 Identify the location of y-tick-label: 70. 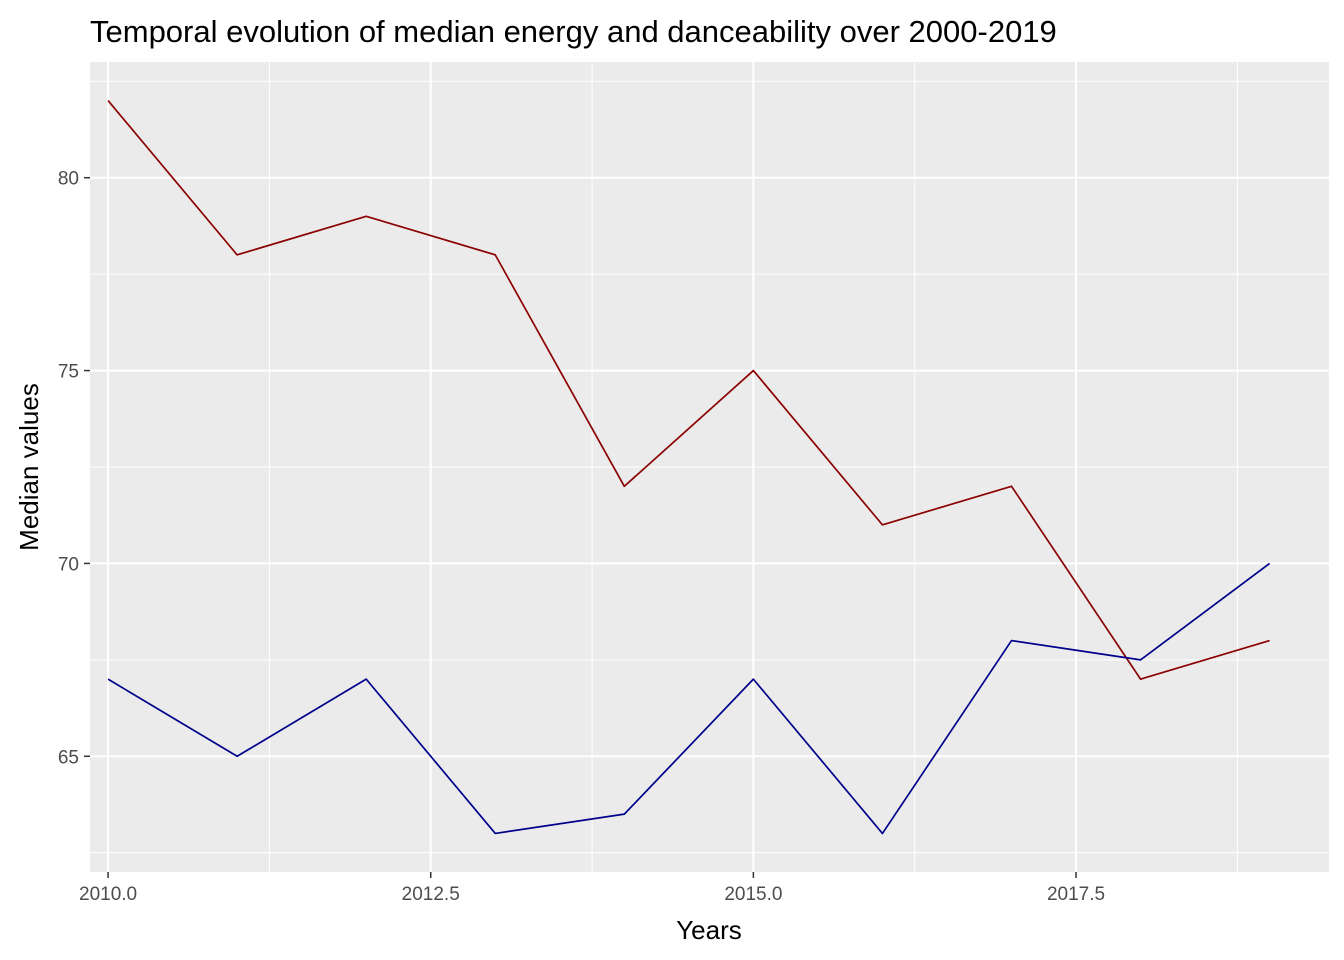
(68, 564).